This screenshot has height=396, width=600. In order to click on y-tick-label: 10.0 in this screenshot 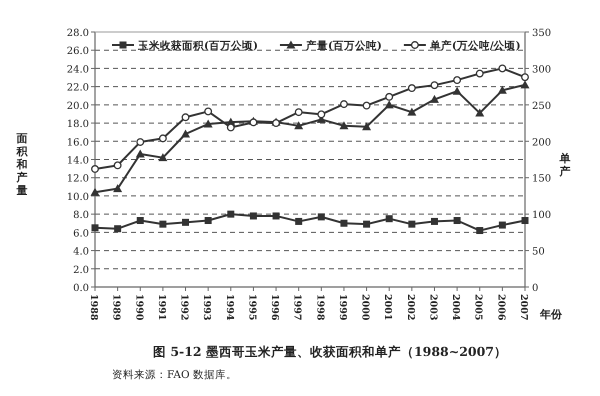, I will do `click(77, 197)`.